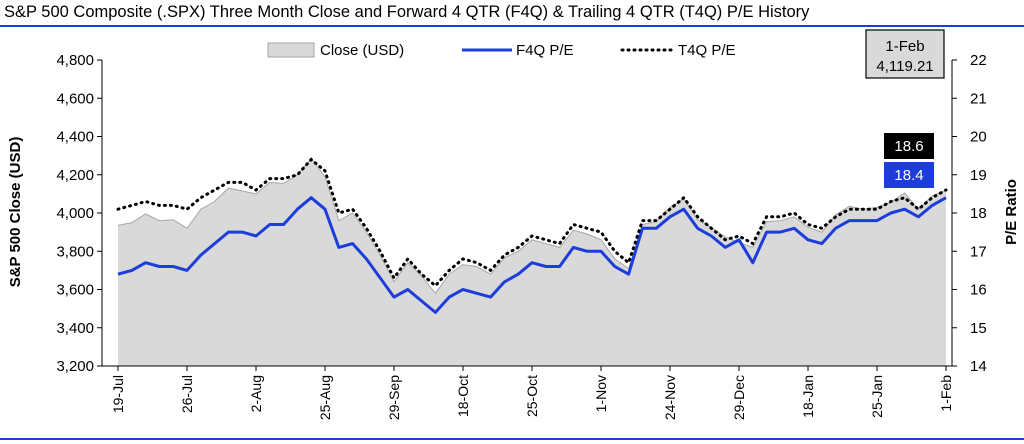  What do you see at coordinates (1011, 212) in the screenshot?
I see `y2-axis-label: P/E Ratio` at bounding box center [1011, 212].